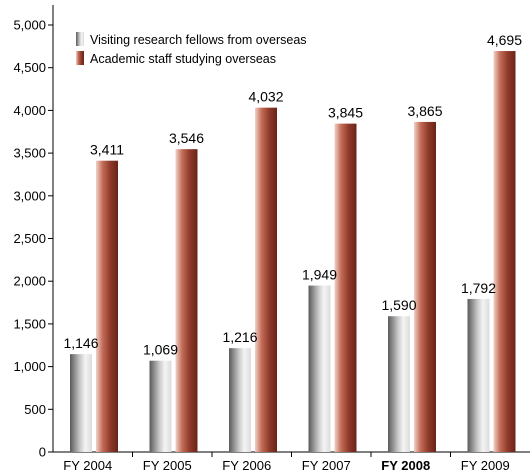  I want to click on data-label: 1,069, so click(160, 350).